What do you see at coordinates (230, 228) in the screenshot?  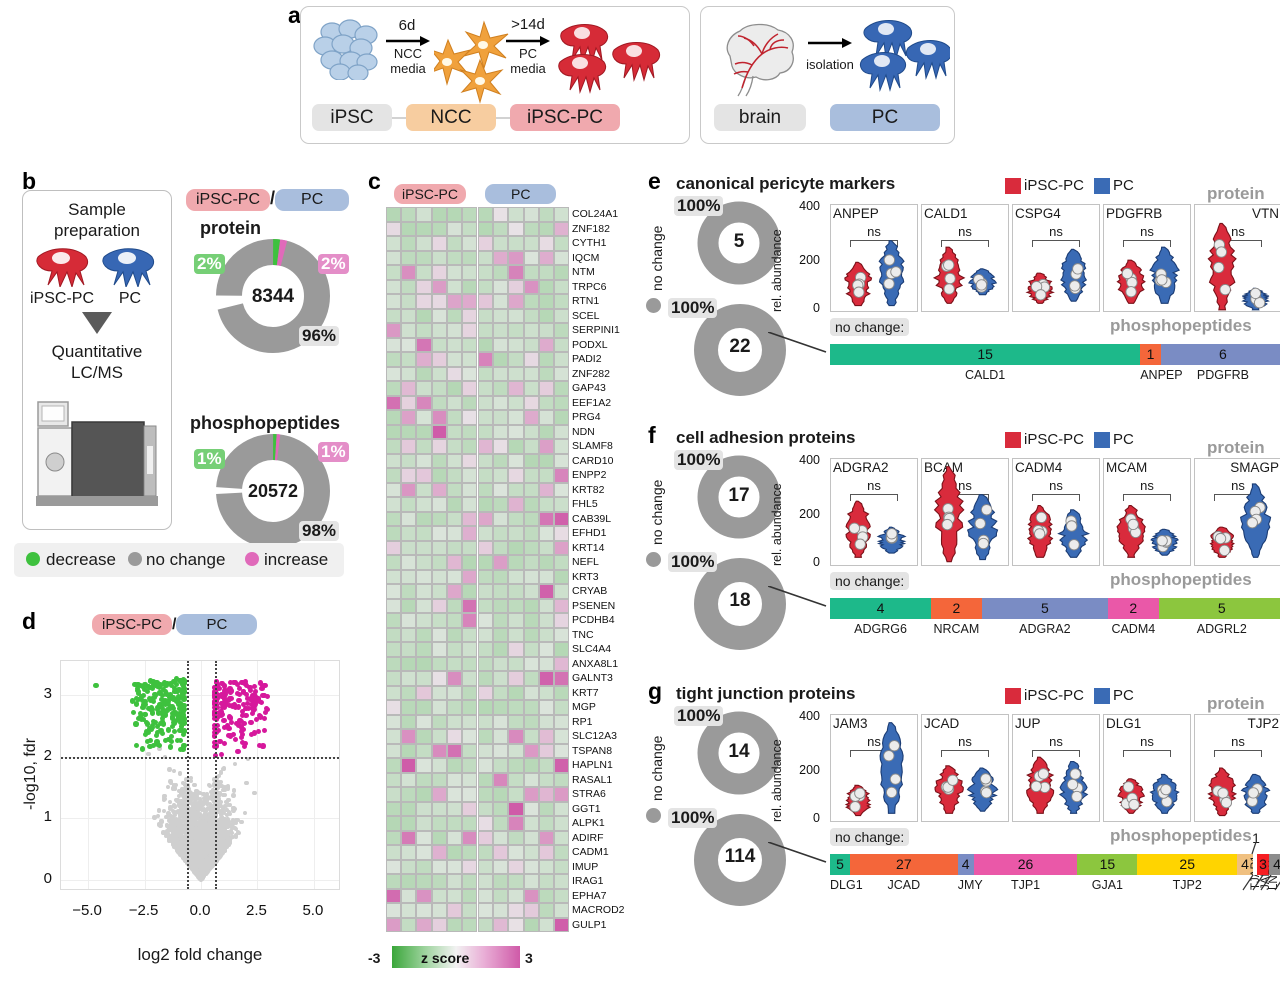 I see `donut-protein-title: protein` at bounding box center [230, 228].